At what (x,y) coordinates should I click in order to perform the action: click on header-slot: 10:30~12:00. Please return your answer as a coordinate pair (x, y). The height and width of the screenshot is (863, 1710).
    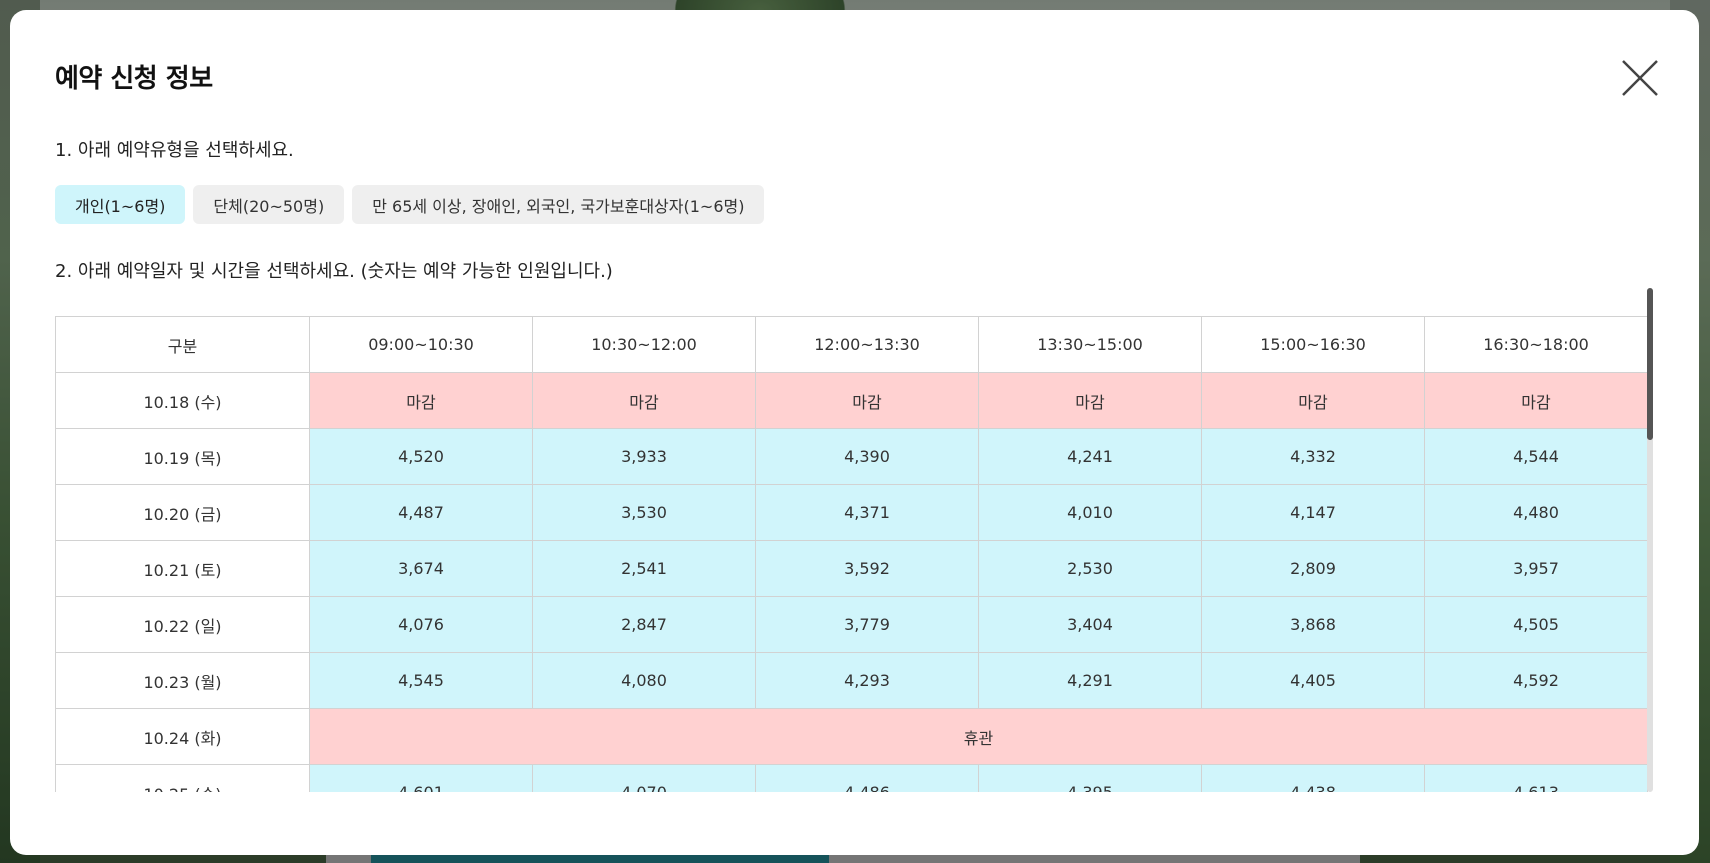
    Looking at the image, I should click on (644, 344).